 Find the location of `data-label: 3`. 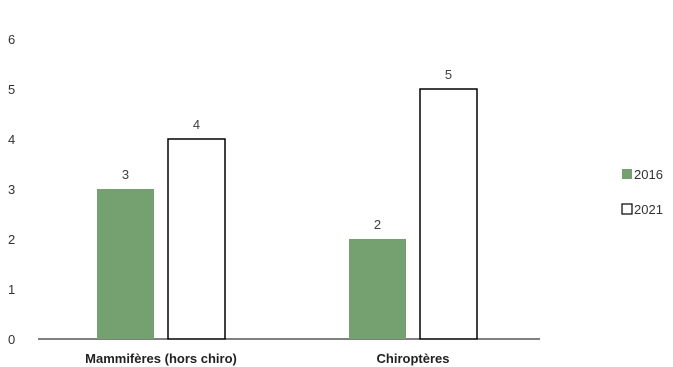

data-label: 3 is located at coordinates (125, 174).